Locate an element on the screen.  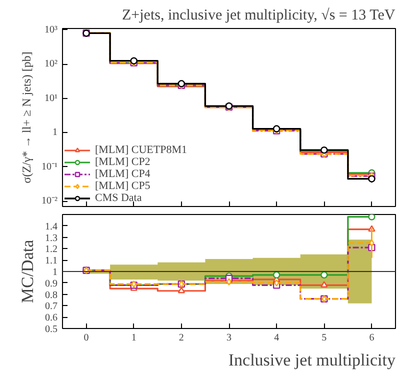
y-tick-label: 10⁻¹ is located at coordinates (50, 166).